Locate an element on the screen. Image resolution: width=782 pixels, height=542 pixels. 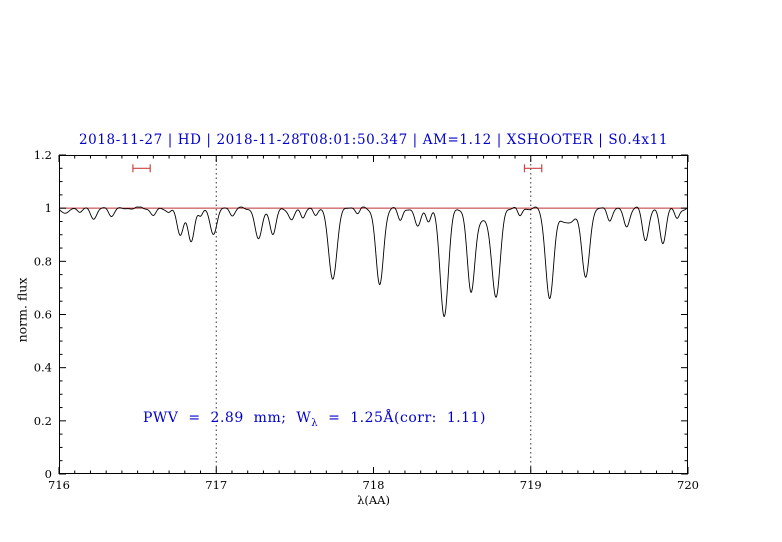
pwv-annotation: PWV = 2.89 mm; Wλ = 1.25Å(corr: 1.11) is located at coordinates (314, 419).